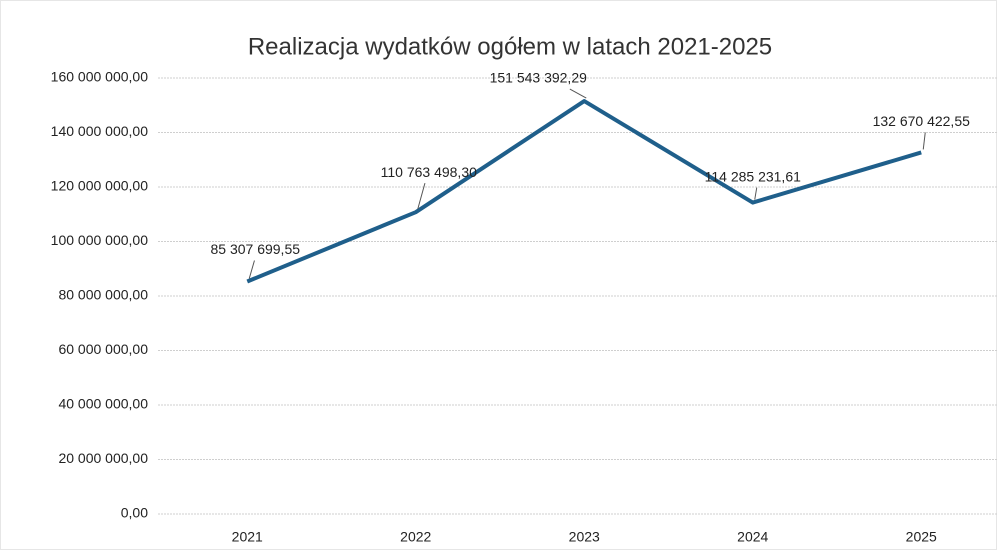 Image resolution: width=997 pixels, height=550 pixels. Describe the element at coordinates (539, 78) in the screenshot. I see `data-label: 151 543 392,29` at that location.